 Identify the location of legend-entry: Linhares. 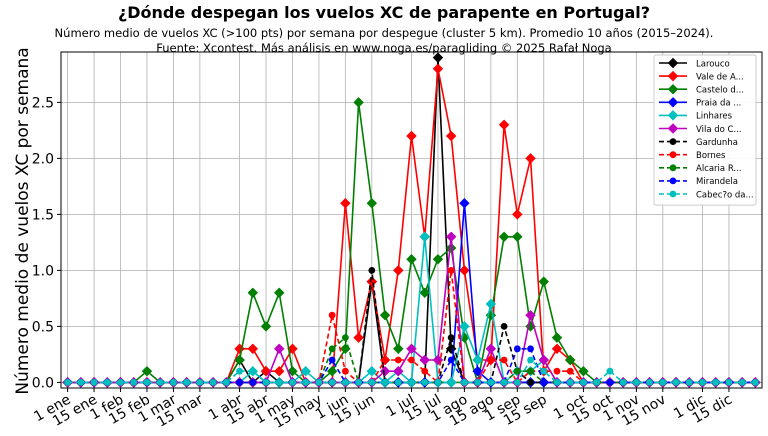
(696, 116).